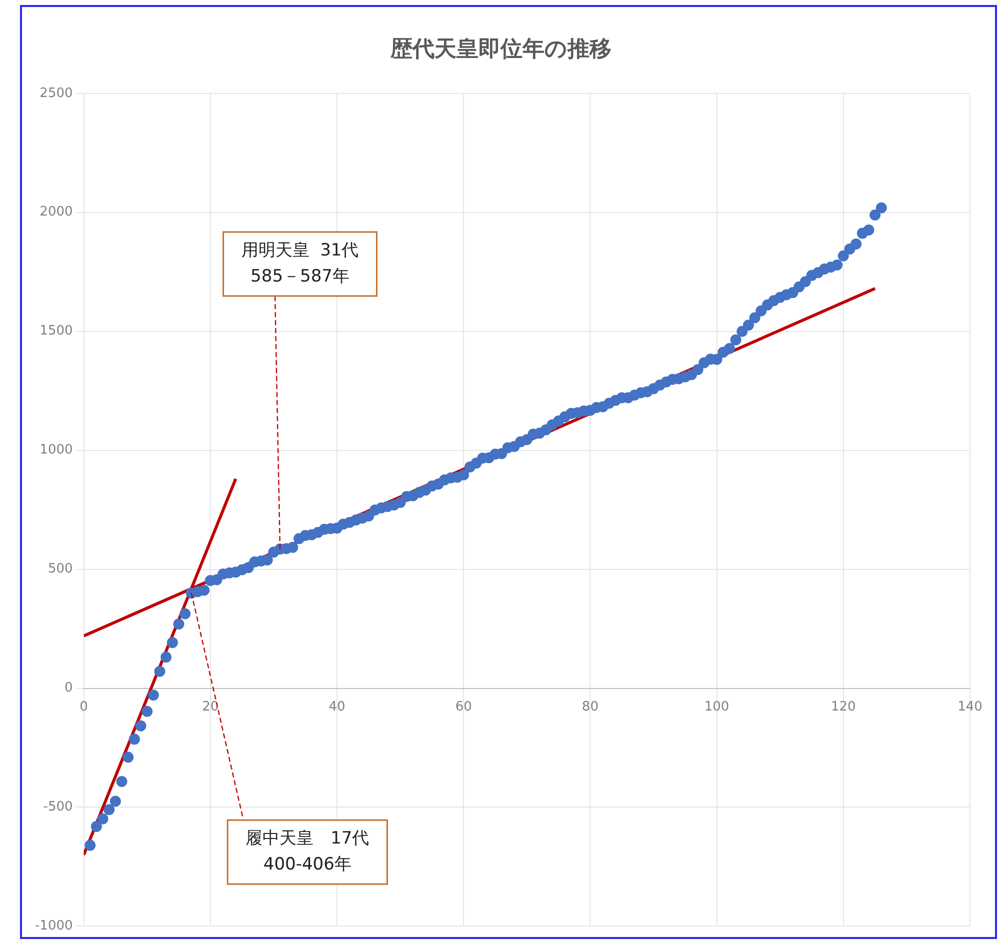 The width and height of the screenshot is (999, 945). Describe the element at coordinates (56, 93) in the screenshot. I see `y-tick-label: 2500` at that location.